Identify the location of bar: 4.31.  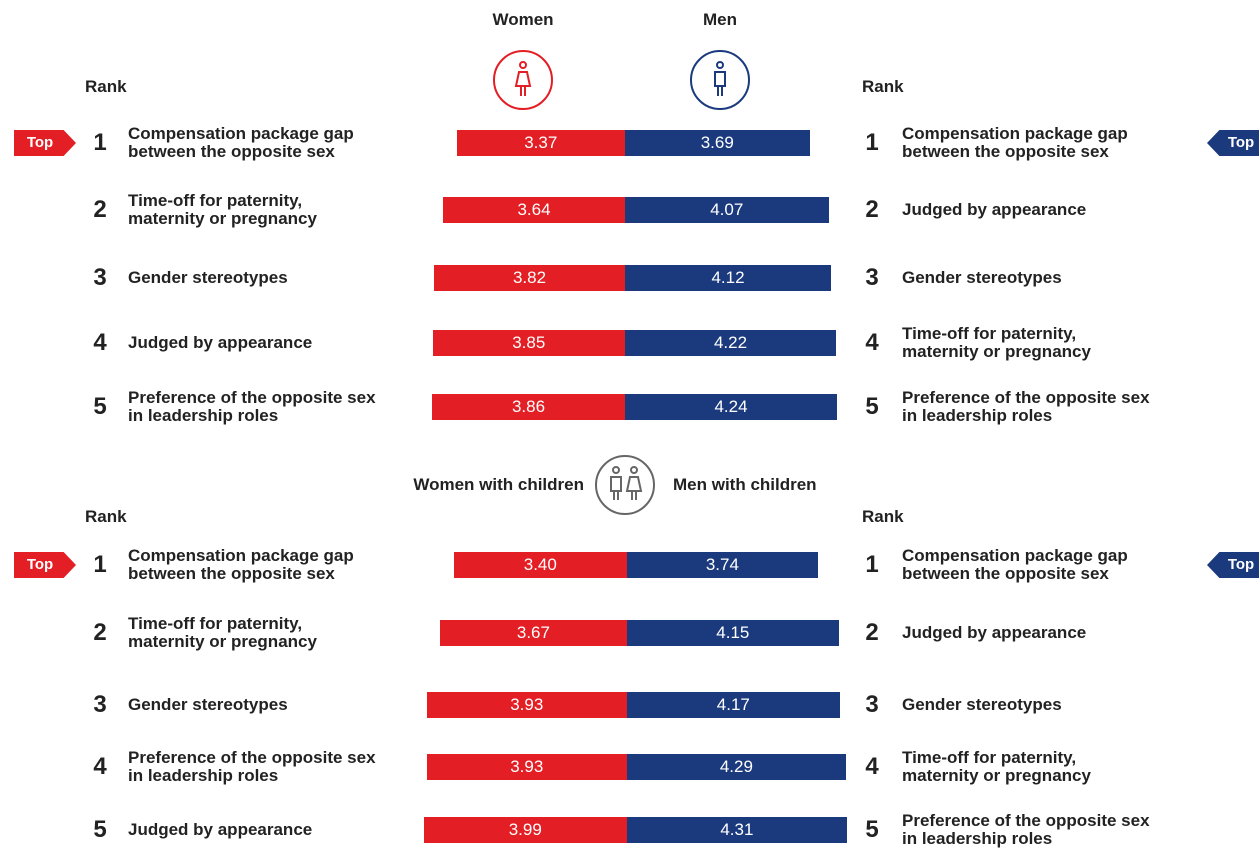
(737, 830).